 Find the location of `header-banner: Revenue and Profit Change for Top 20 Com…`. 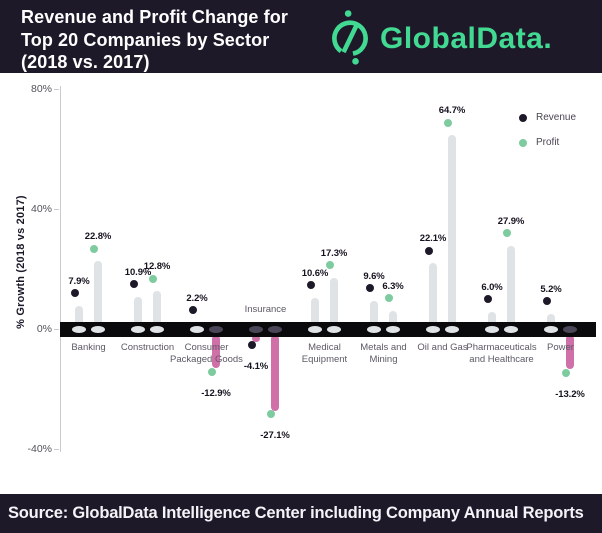

header-banner: Revenue and Profit Change for Top 20 Com… is located at coordinates (301, 36).